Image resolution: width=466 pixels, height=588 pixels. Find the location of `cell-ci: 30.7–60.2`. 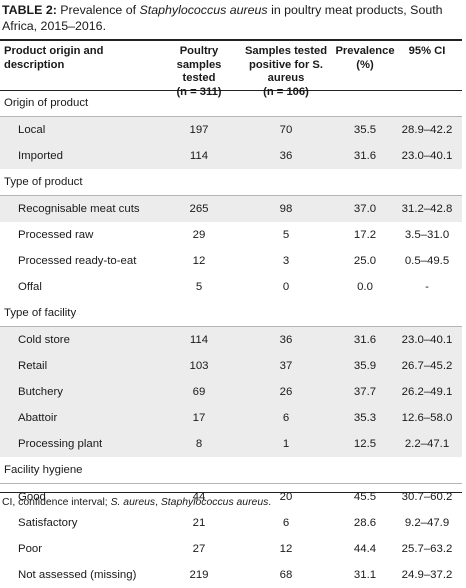

cell-ci: 30.7–60.2 is located at coordinates (427, 497).